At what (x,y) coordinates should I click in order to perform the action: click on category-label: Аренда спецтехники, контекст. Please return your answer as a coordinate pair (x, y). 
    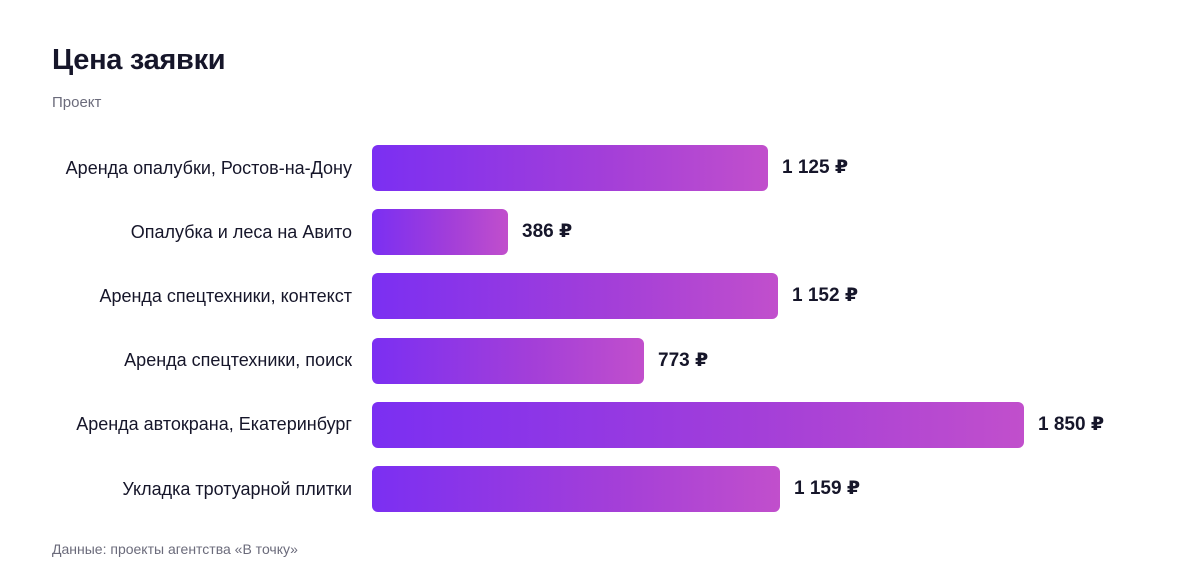
    Looking at the image, I should click on (225, 295).